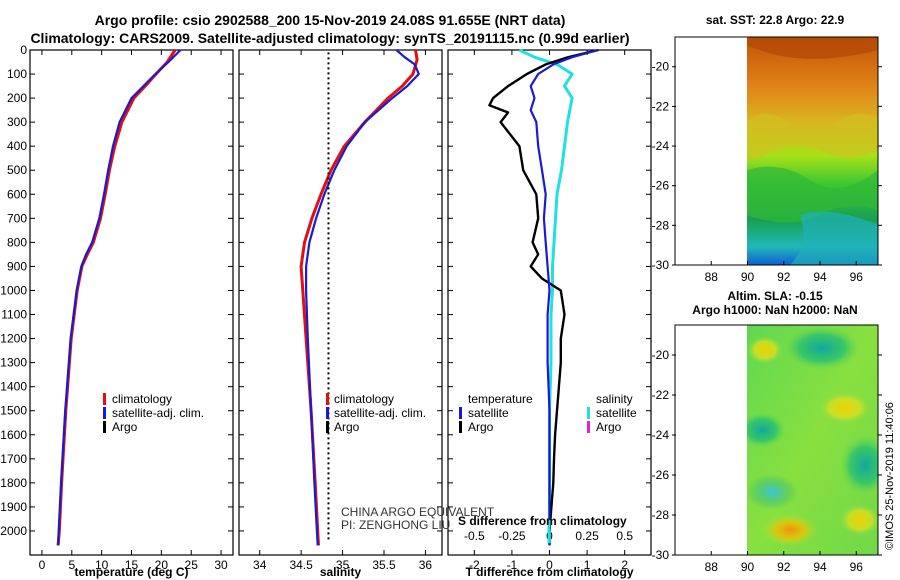  Describe the element at coordinates (13, 411) in the screenshot. I see `y-tick-label: 1500` at that location.